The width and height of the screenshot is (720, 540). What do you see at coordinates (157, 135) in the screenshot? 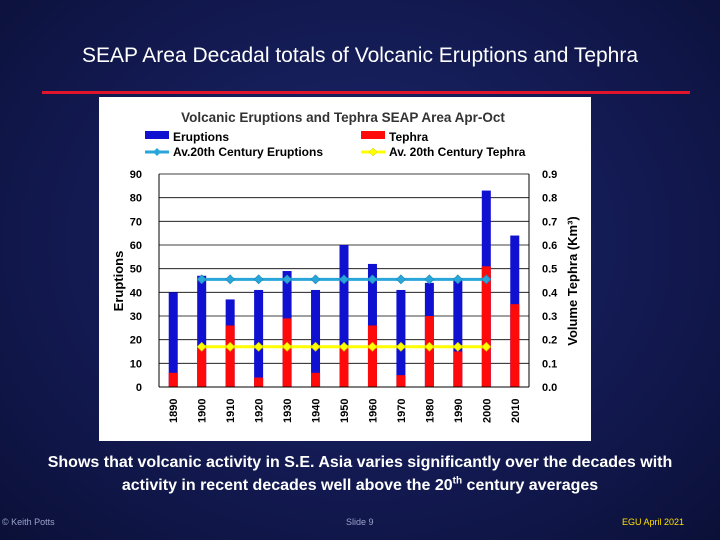
I see `legend-swatch-eruptions` at bounding box center [157, 135].